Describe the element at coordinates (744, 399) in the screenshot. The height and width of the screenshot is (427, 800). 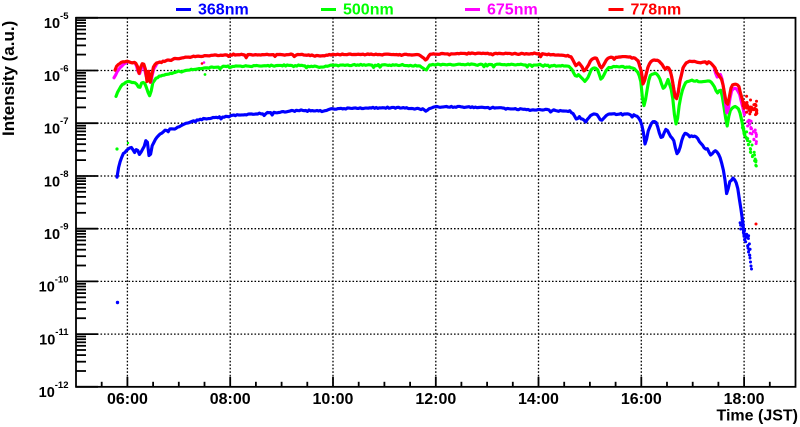
I see `svg-text: 18:00` at that location.